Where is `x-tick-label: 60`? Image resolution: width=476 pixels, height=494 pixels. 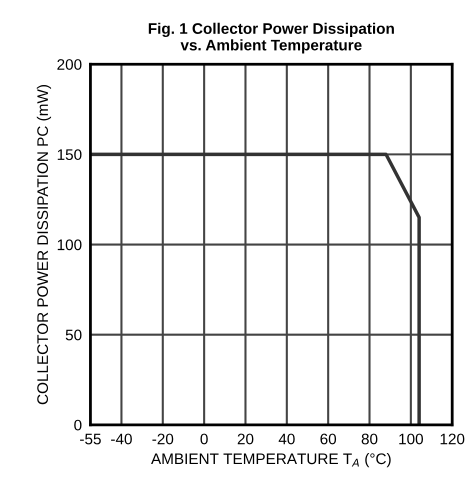 x-tick-label: 60 is located at coordinates (328, 439).